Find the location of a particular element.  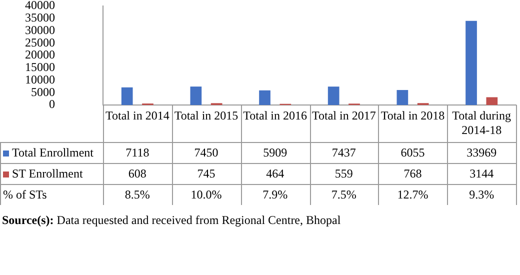

x-tick-label: Total in 2016 is located at coordinates (275, 115).